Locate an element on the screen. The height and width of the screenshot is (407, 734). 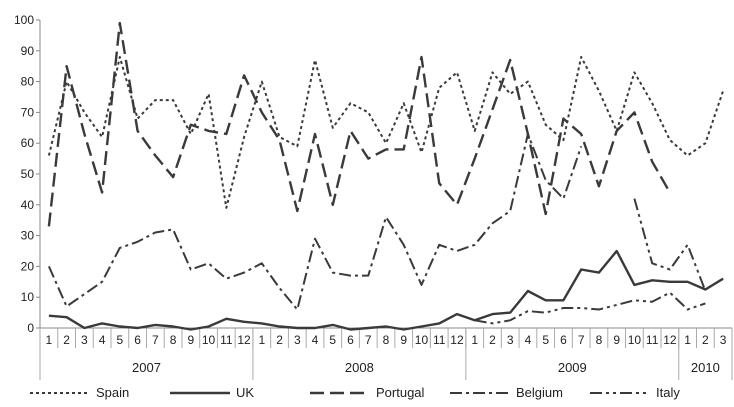
legend-label-belgium: Belgium is located at coordinates (539, 392).